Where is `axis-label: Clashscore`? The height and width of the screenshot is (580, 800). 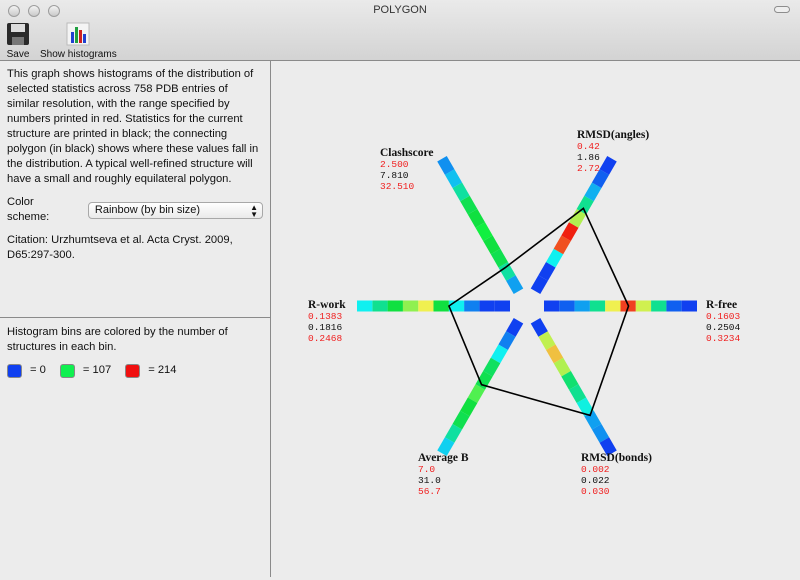
axis-label: Clashscore is located at coordinates (406, 153).